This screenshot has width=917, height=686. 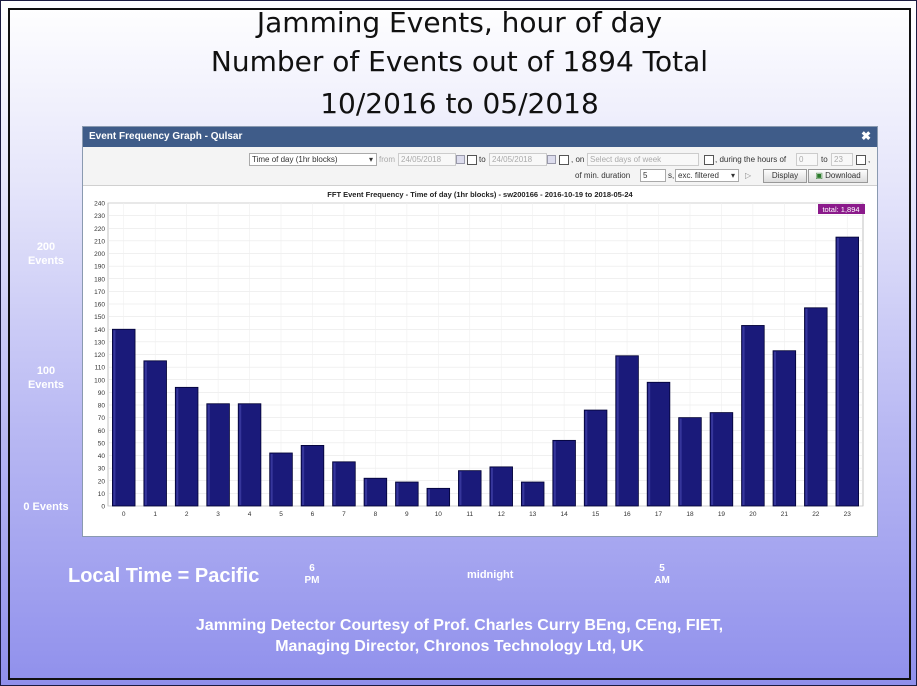 I want to click on pm-marker-number: 6, so click(x=312, y=568).